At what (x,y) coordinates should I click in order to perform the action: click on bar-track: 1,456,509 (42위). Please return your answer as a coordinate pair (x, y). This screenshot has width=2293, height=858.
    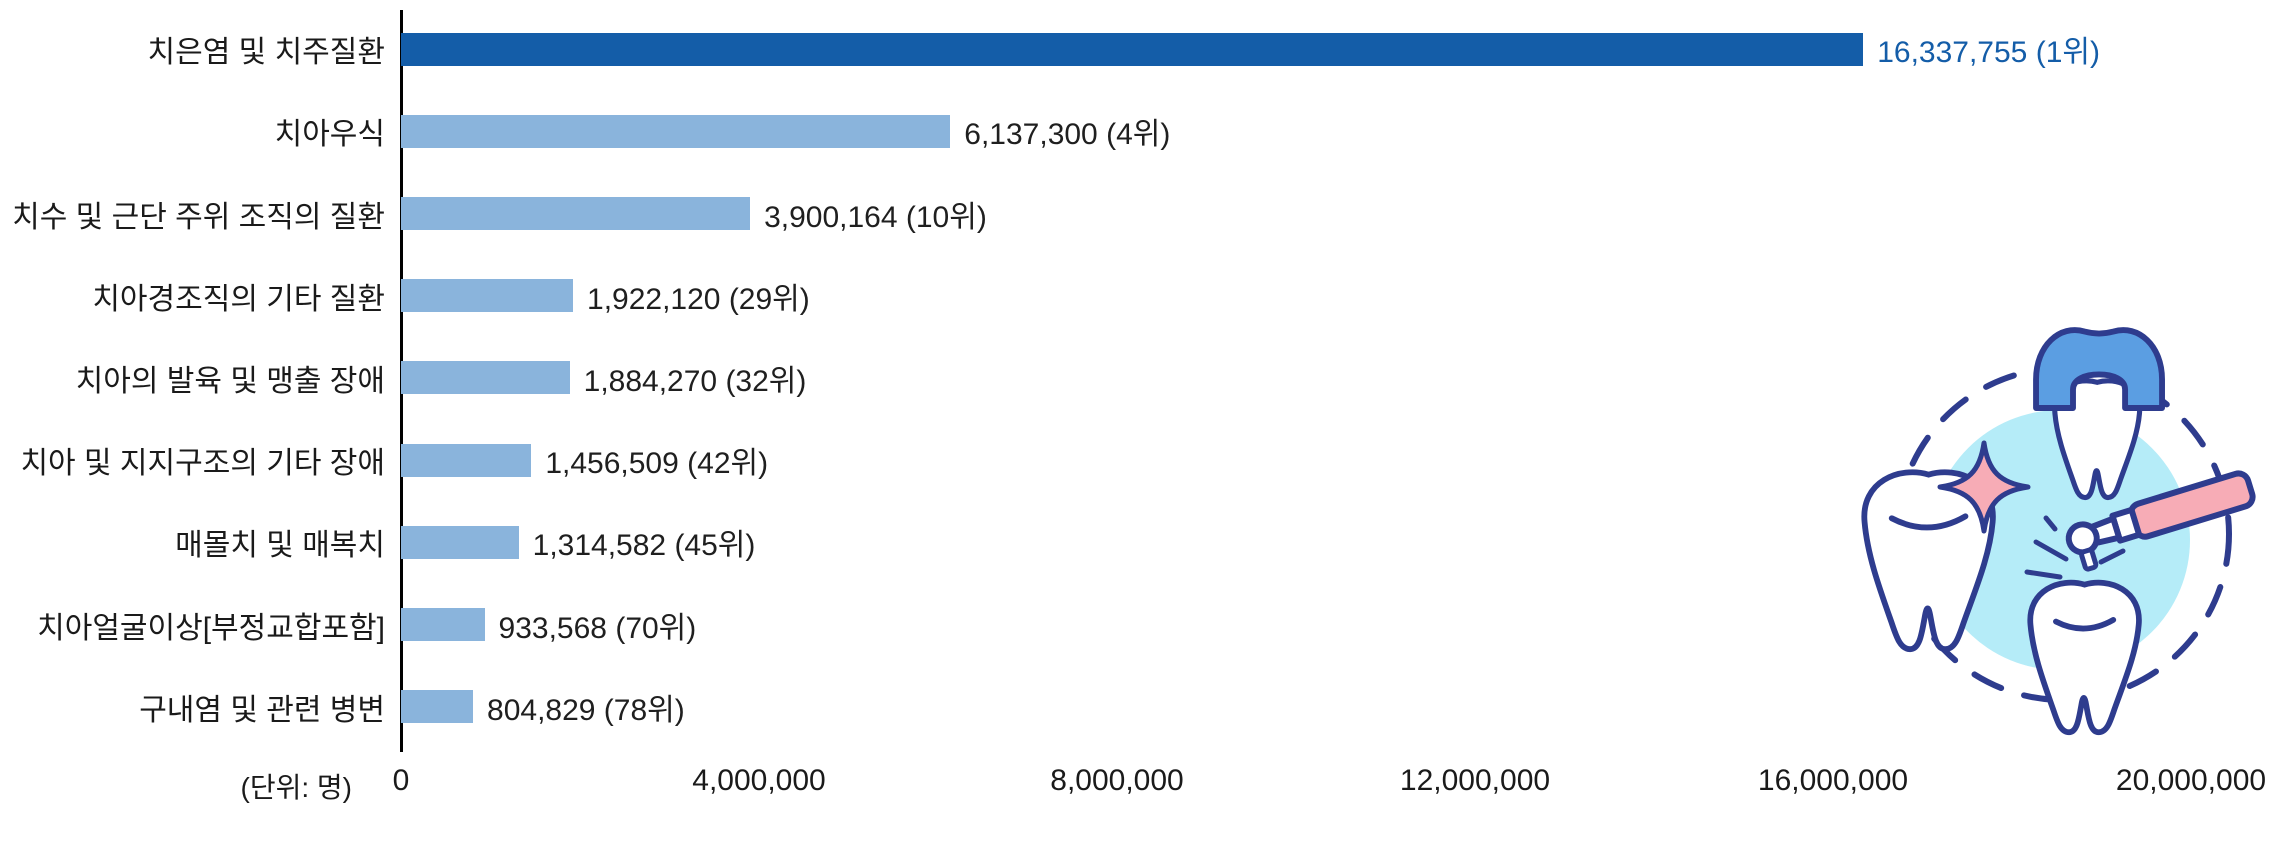
    Looking at the image, I should click on (1296, 460).